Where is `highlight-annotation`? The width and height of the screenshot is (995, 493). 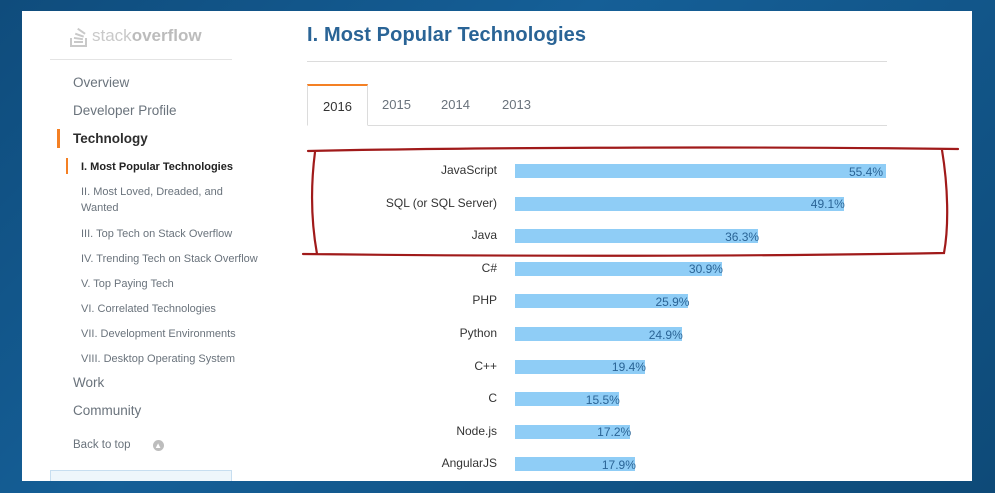
highlight-annotation is located at coordinates (630, 201).